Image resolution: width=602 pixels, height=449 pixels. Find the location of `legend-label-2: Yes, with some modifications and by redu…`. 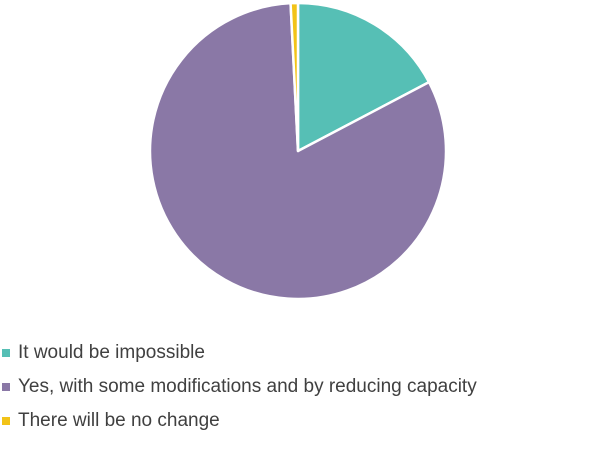

legend-label-2: Yes, with some modifications and by redu… is located at coordinates (247, 386).